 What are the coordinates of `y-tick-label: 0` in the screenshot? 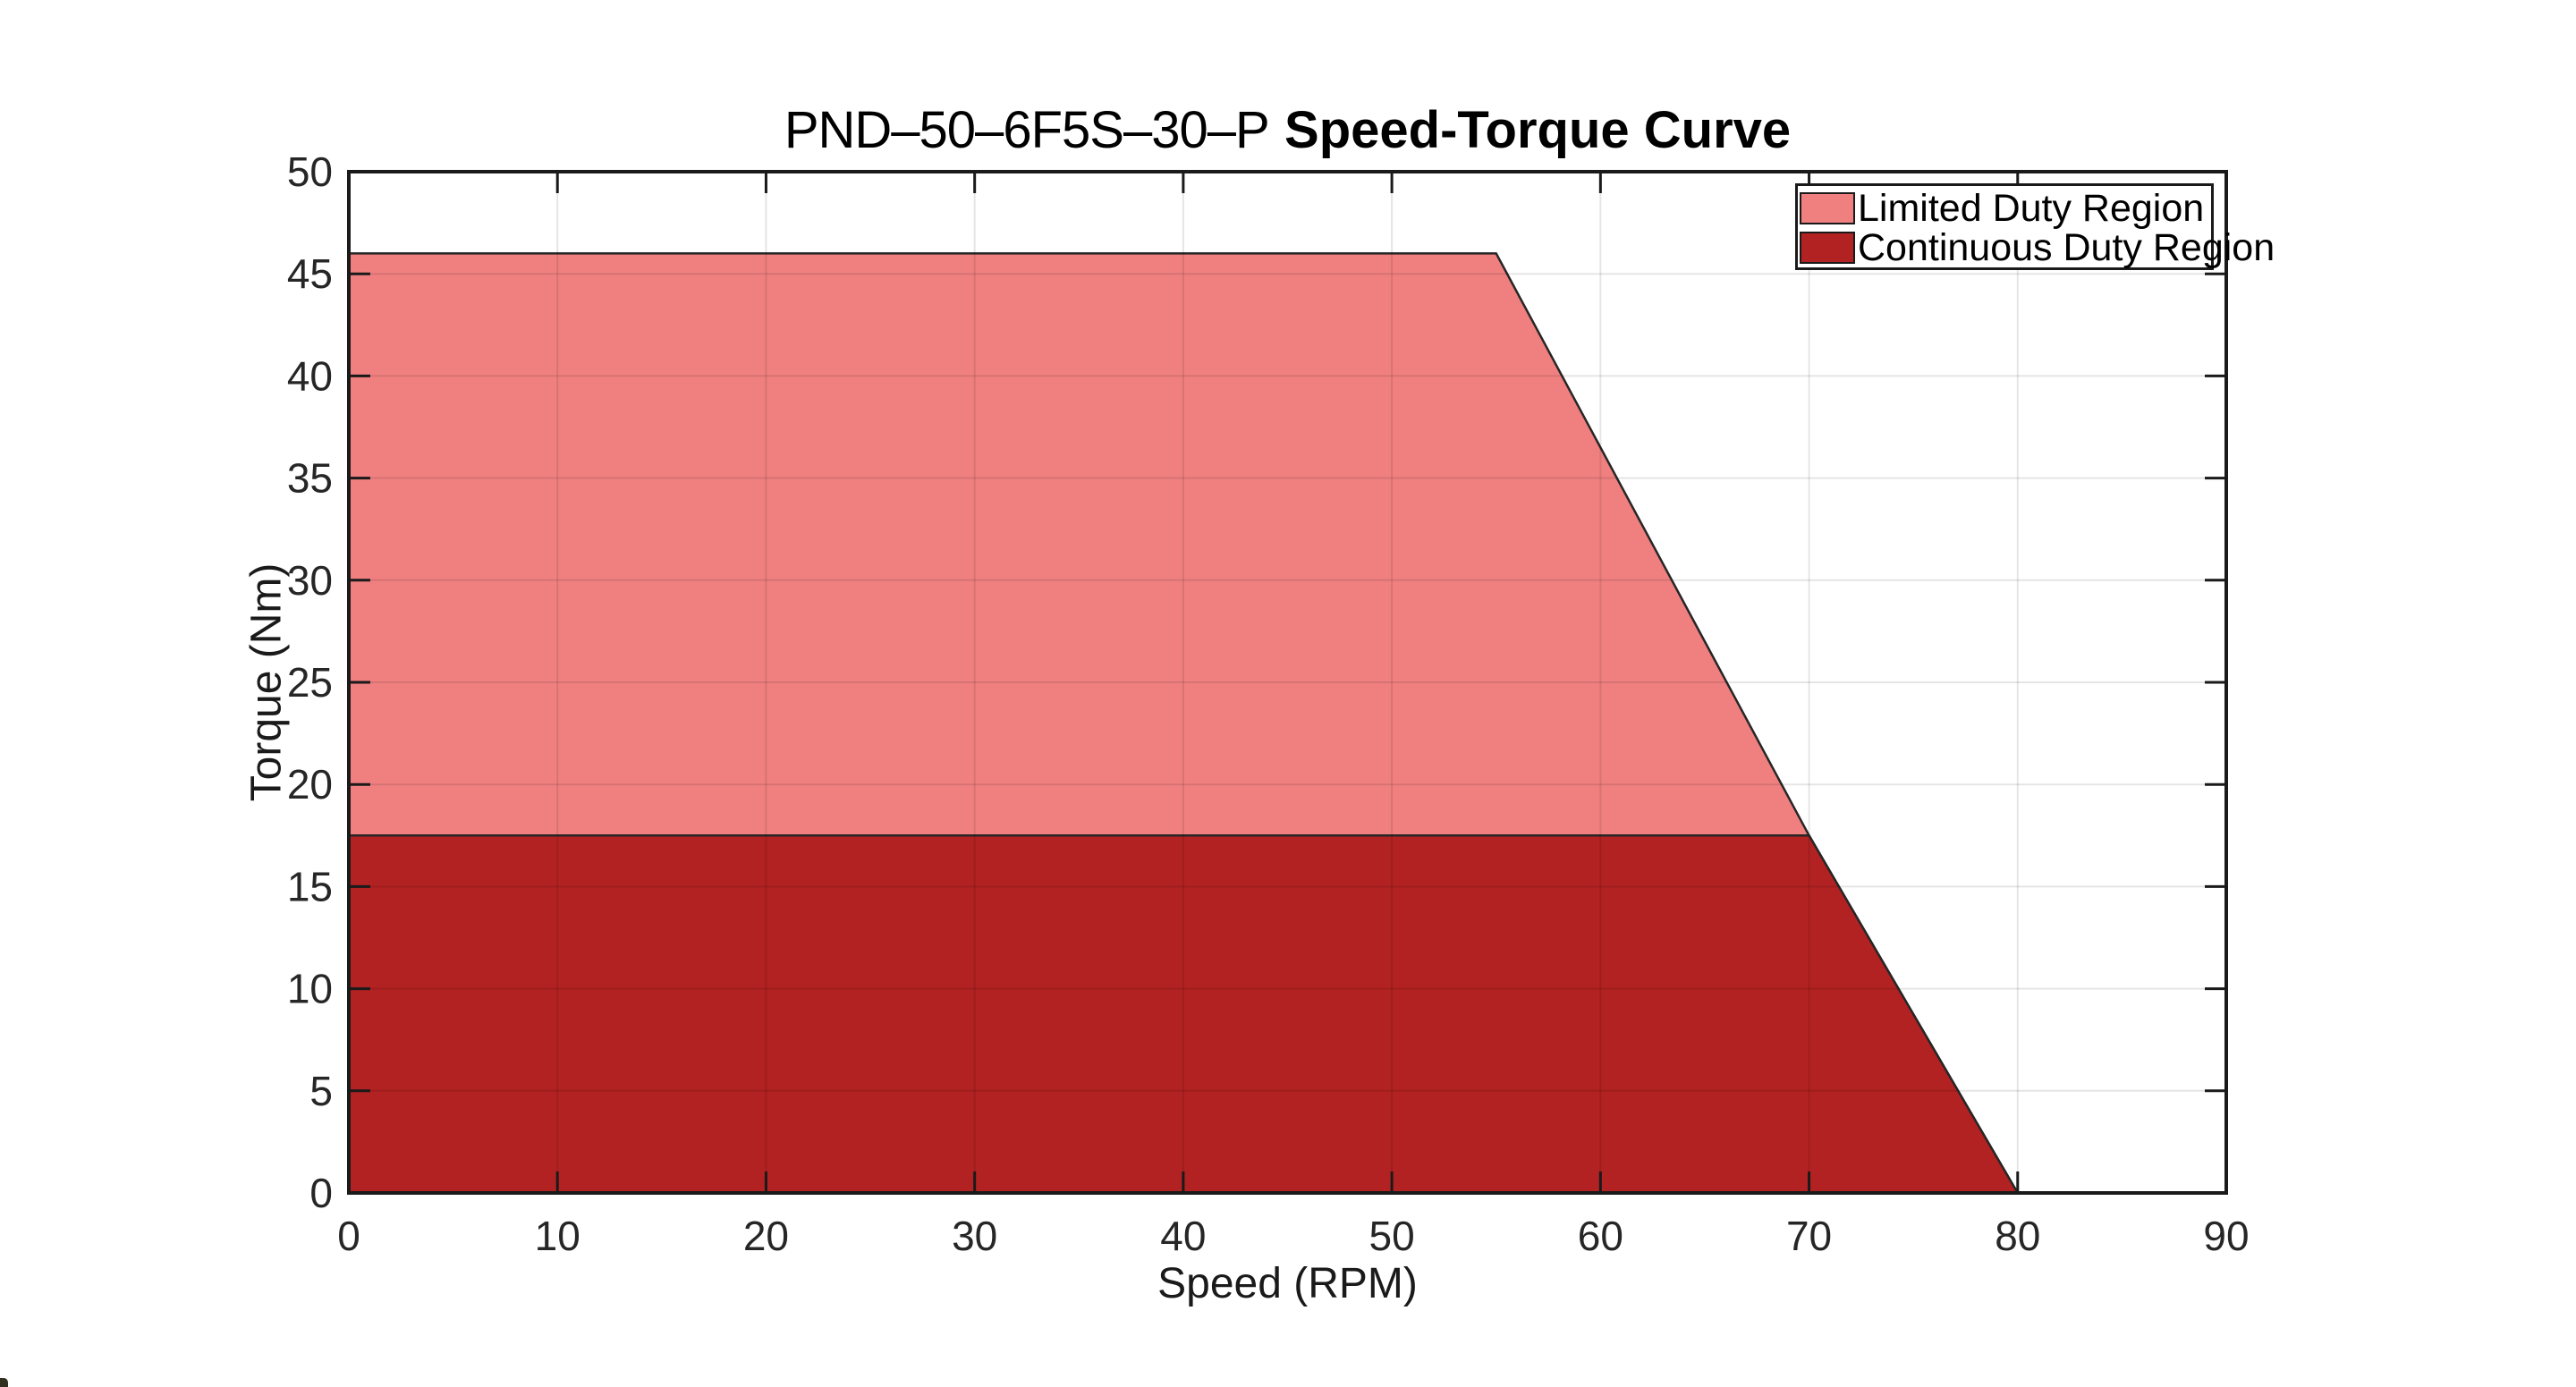 It's located at (321, 1193).